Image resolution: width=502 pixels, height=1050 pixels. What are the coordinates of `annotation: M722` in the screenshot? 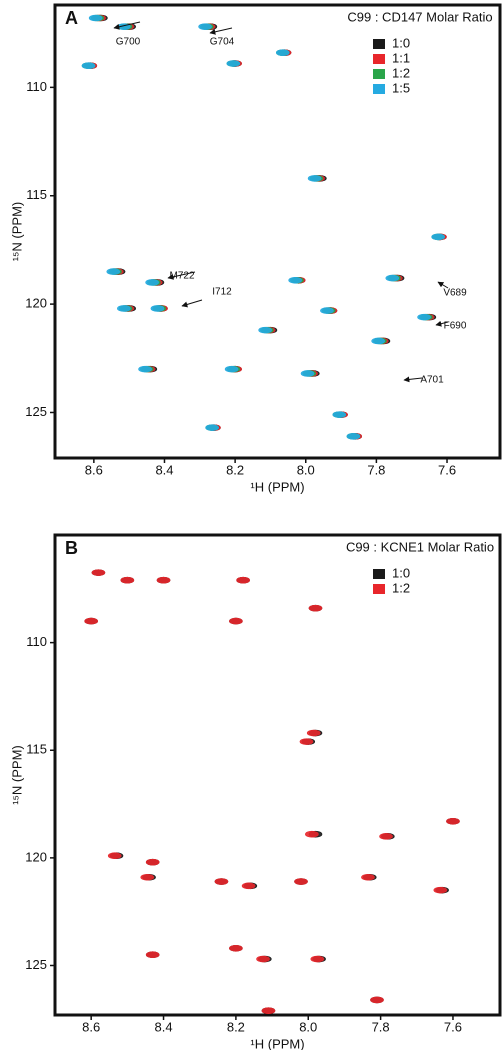 It's located at (181, 276).